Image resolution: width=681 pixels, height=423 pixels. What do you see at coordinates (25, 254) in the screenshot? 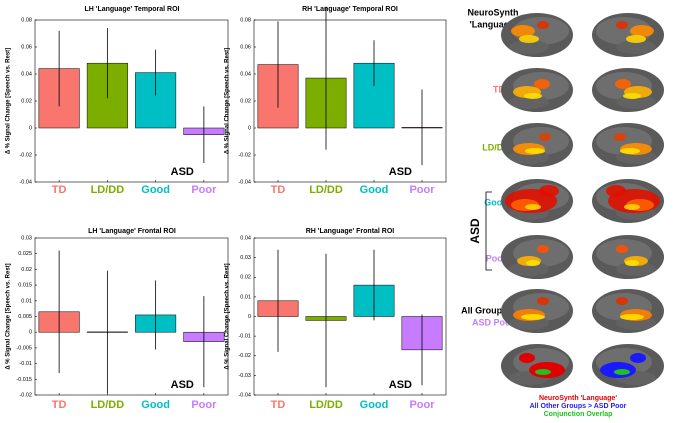
I see `y-tick-label: 0.025` at bounding box center [25, 254].